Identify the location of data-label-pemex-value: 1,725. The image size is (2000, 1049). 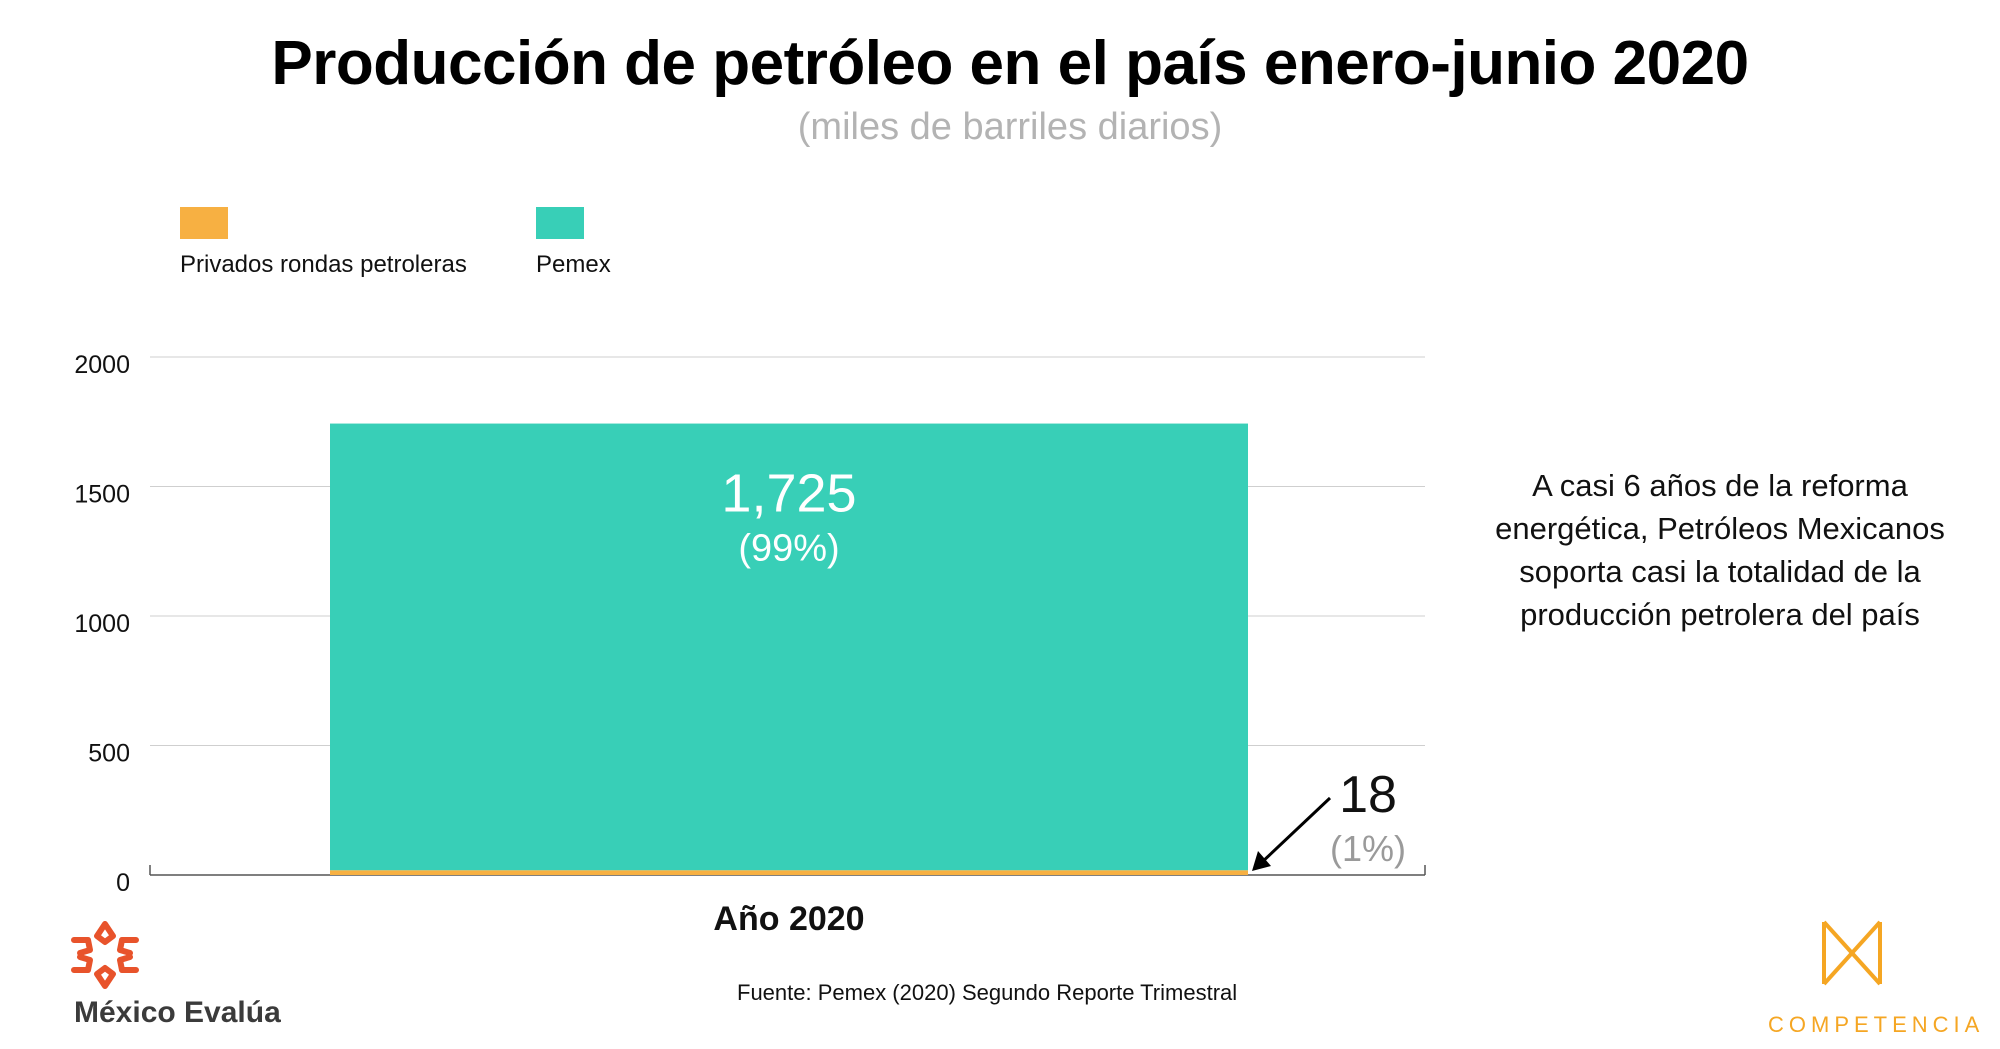
(788, 494).